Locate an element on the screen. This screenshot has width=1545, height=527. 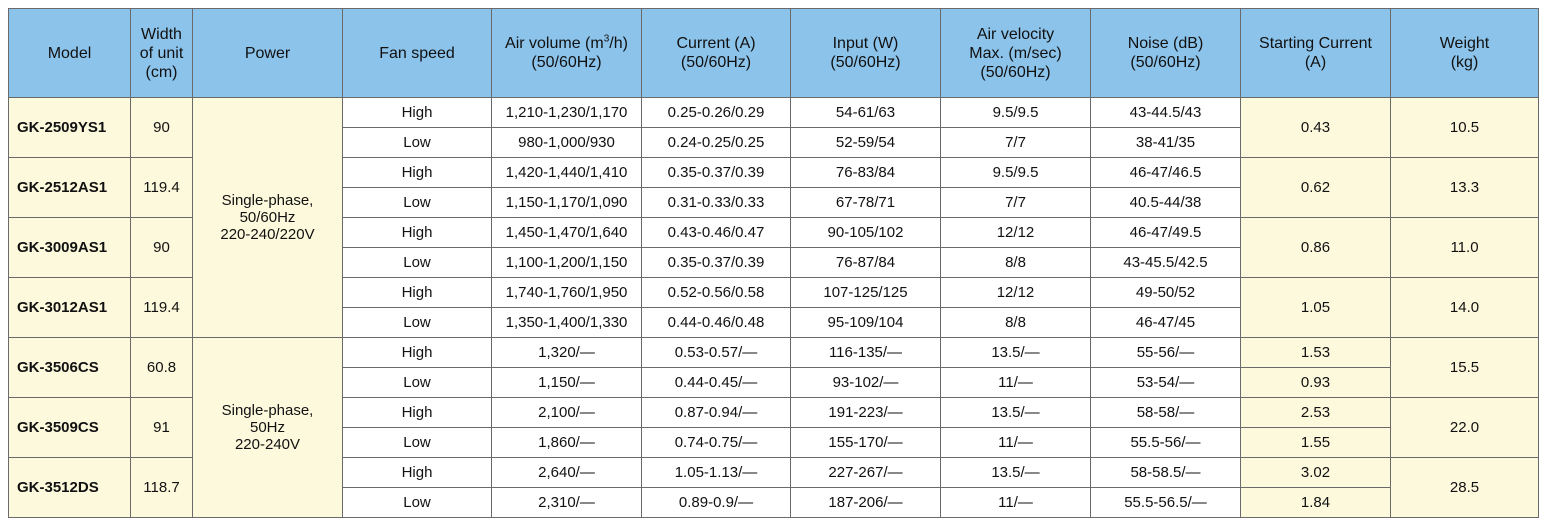
value-cell: 2,310/— is located at coordinates (566, 502).